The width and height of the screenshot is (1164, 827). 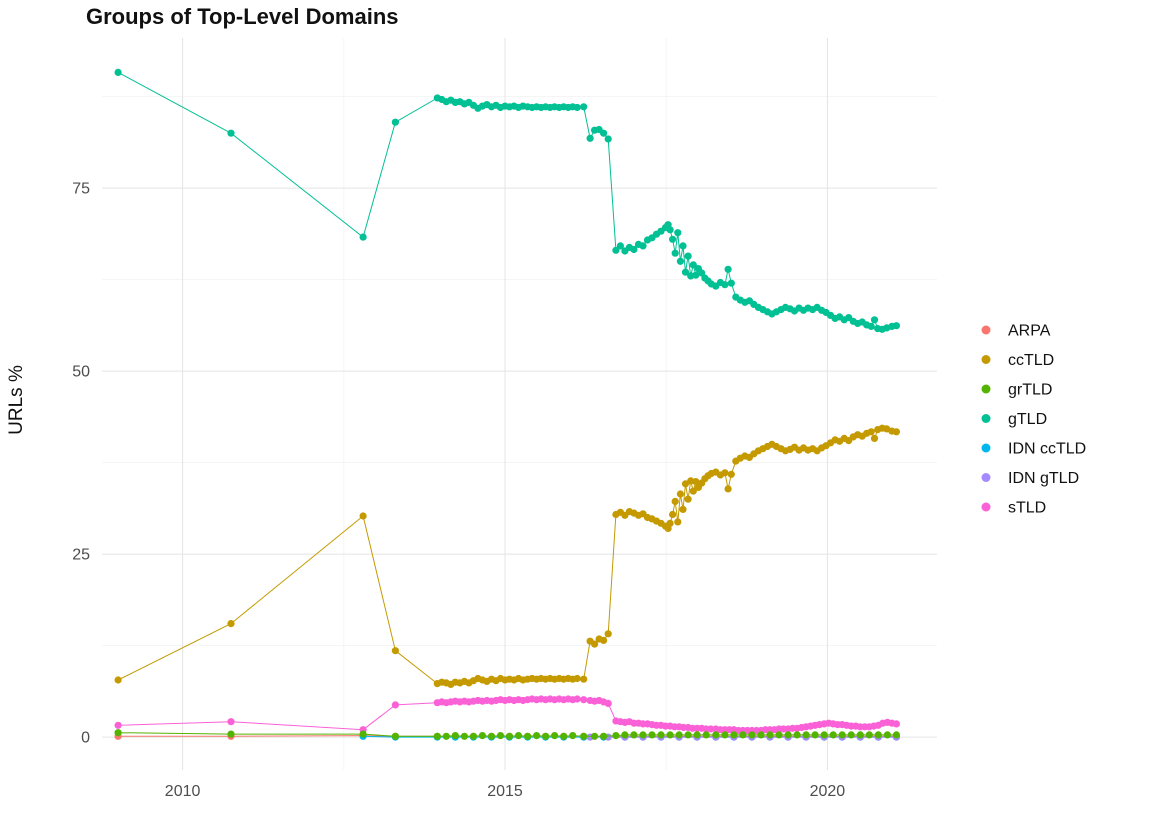 I want to click on x-tick-label: 2015, so click(x=505, y=791).